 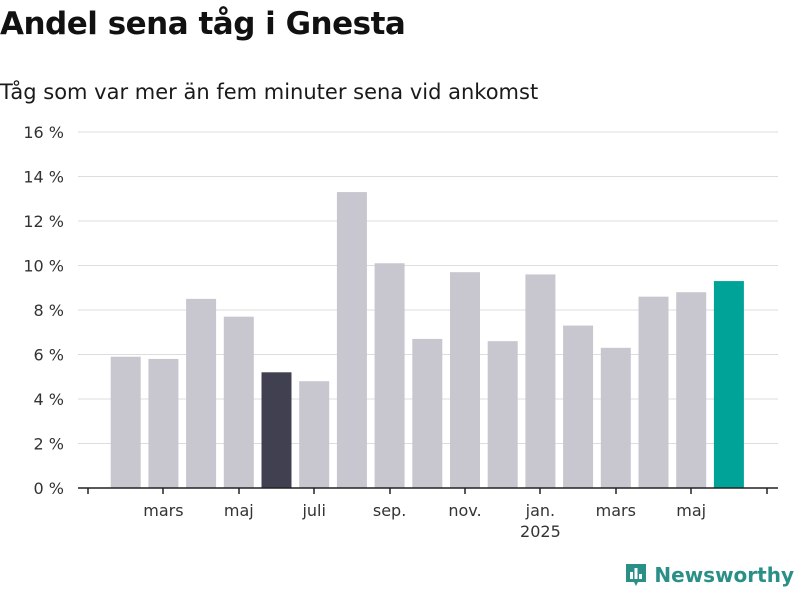 I want to click on x-tick-label: jan., so click(x=540, y=510).